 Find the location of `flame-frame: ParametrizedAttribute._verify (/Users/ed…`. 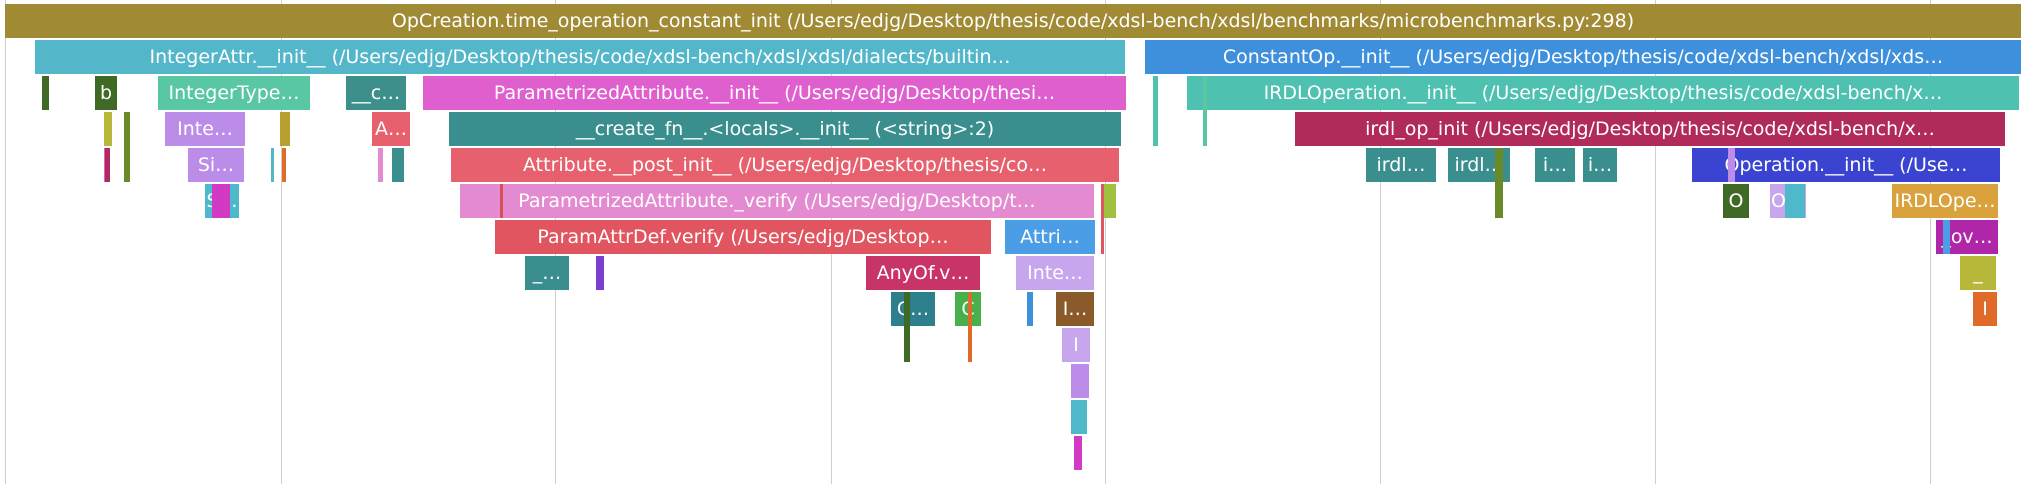

flame-frame: ParametrizedAttribute._verify (/Users/ed… is located at coordinates (777, 201).